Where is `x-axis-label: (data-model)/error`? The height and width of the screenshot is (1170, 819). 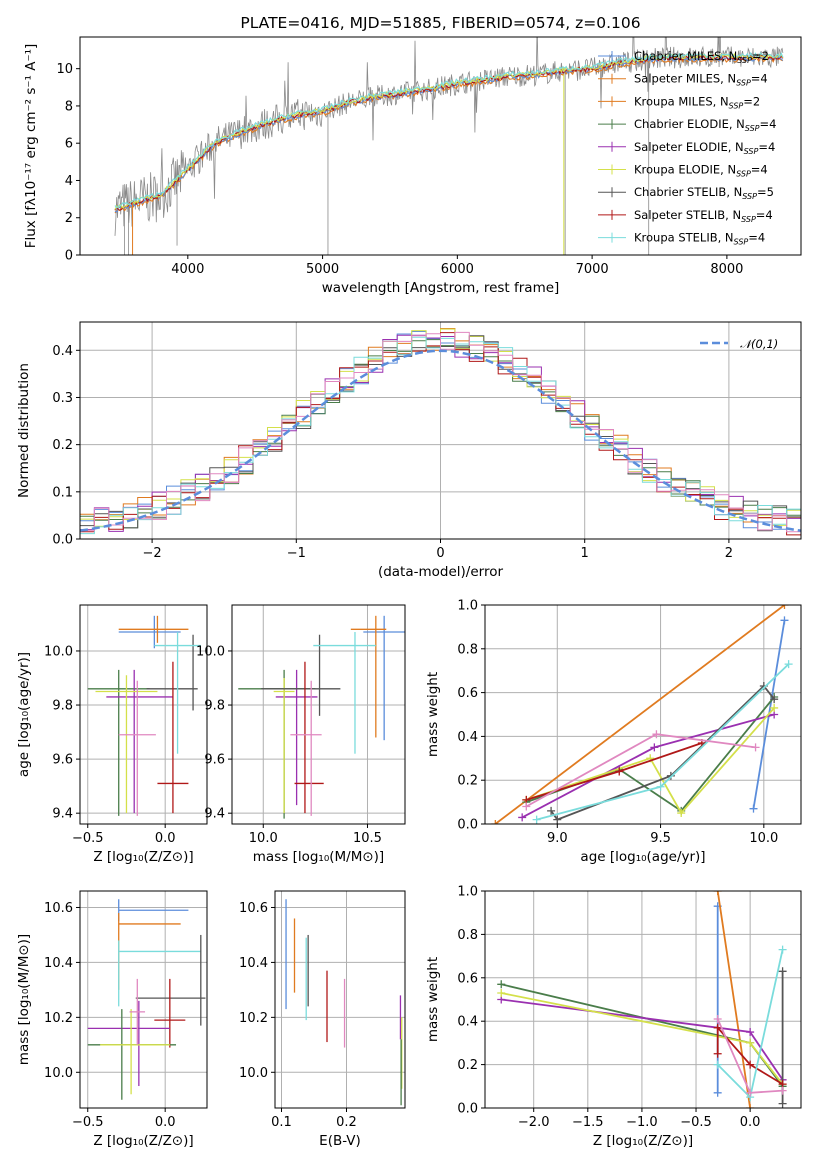 x-axis-label: (data-model)/error is located at coordinates (441, 572).